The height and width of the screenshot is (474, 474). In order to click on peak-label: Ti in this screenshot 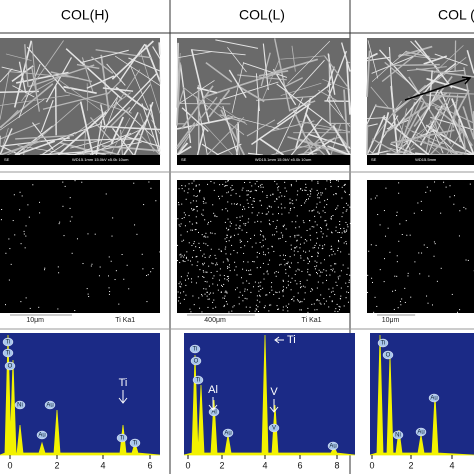, I will do `click(8, 354)`.